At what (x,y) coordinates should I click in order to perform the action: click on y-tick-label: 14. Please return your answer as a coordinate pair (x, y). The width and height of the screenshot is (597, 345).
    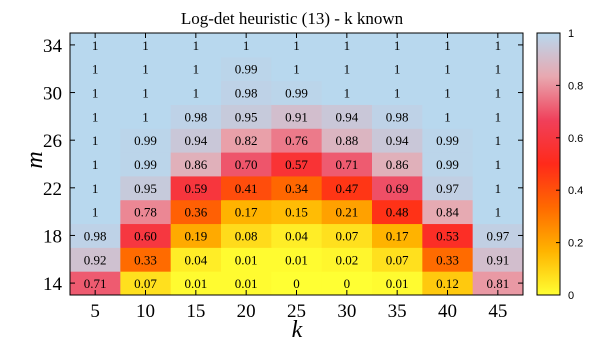
    Looking at the image, I should click on (53, 284).